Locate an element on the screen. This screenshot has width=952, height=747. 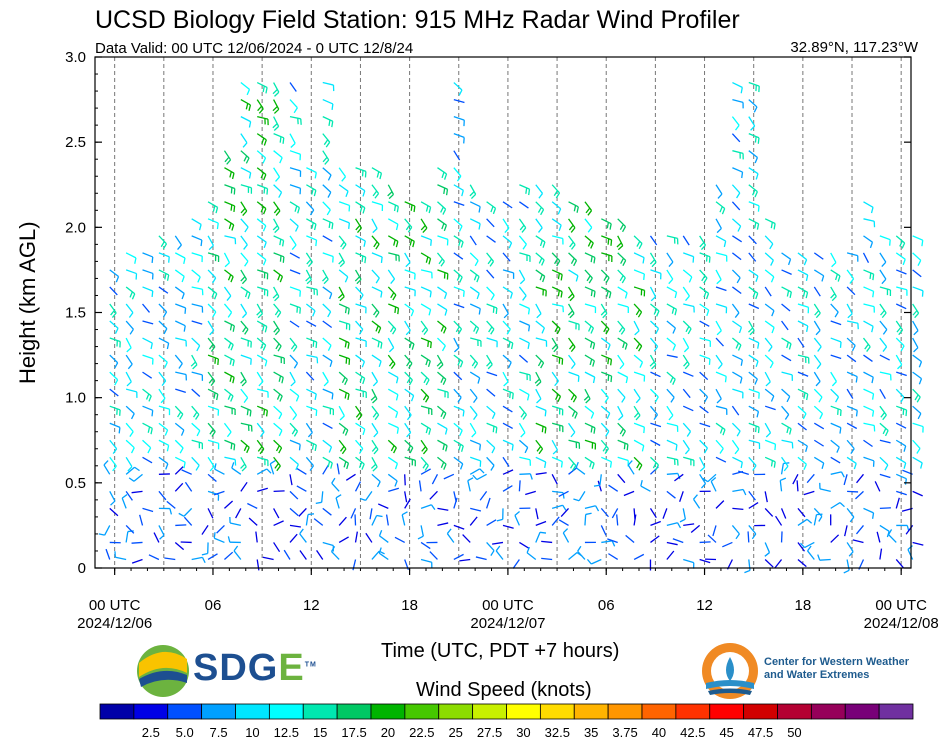
sdge-logo-icon is located at coordinates (163, 671).